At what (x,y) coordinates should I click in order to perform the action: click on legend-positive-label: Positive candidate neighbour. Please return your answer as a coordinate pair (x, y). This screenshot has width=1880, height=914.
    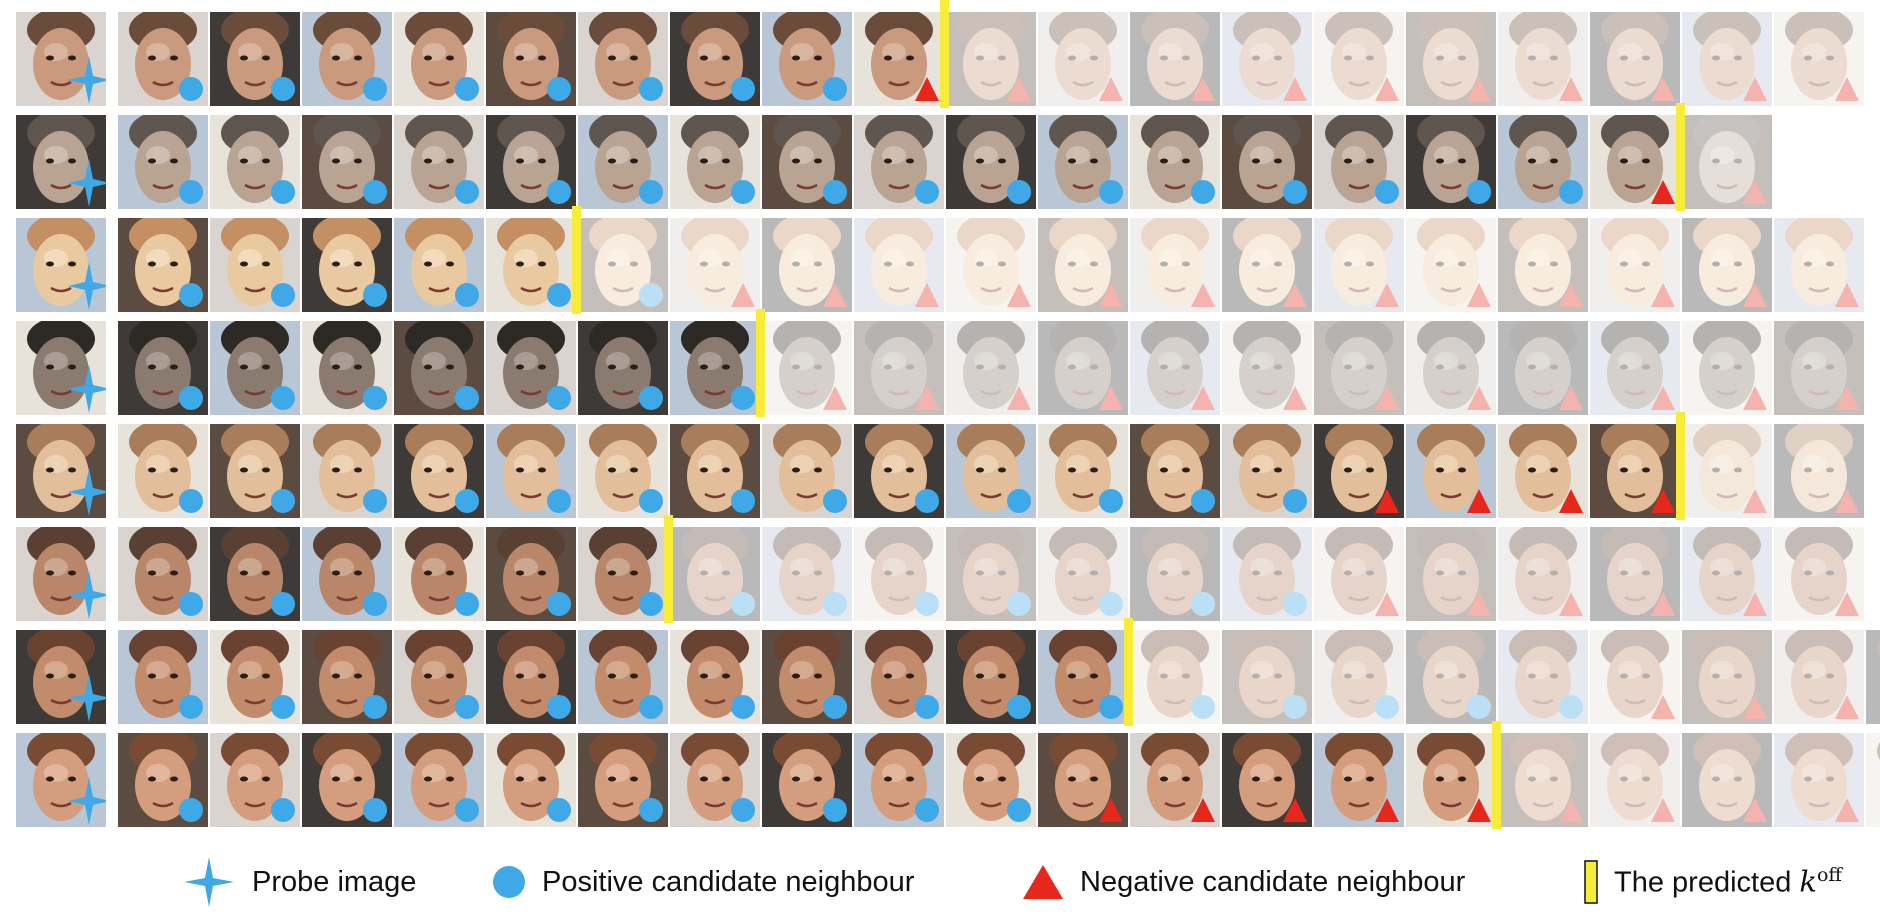
    Looking at the image, I should click on (728, 881).